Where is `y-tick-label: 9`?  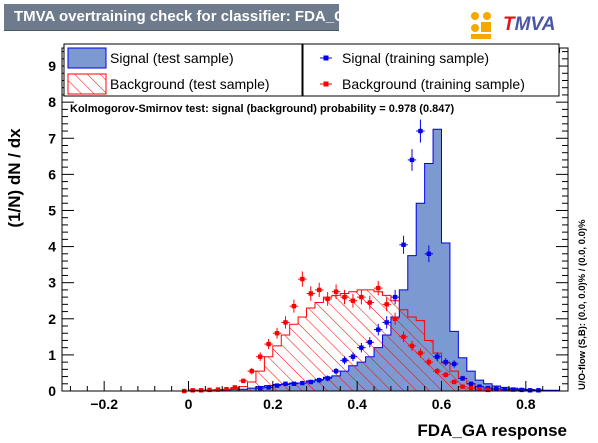 y-tick-label: 9 is located at coordinates (52, 66).